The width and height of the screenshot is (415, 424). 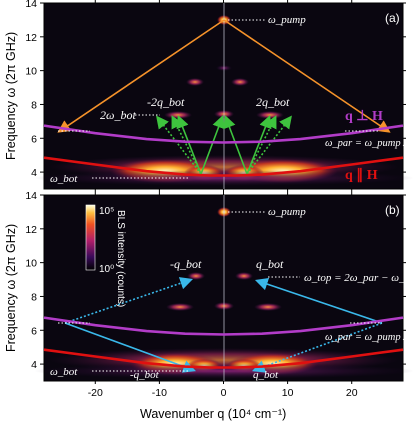 I want to click on q-bottom-label: q_bot, so click(x=266, y=375).